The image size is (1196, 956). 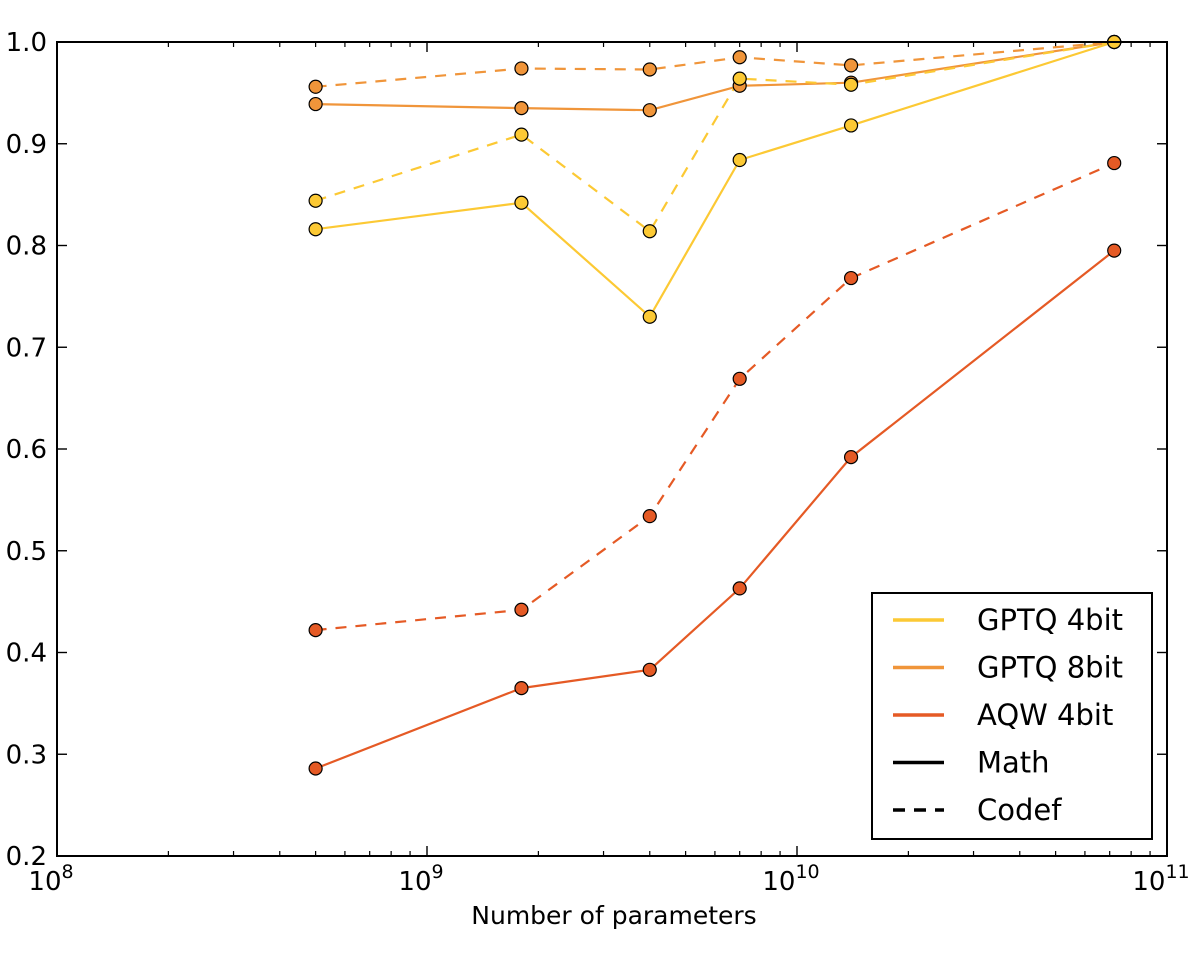 I want to click on y-tick-label: 0.8, so click(x=26, y=247).